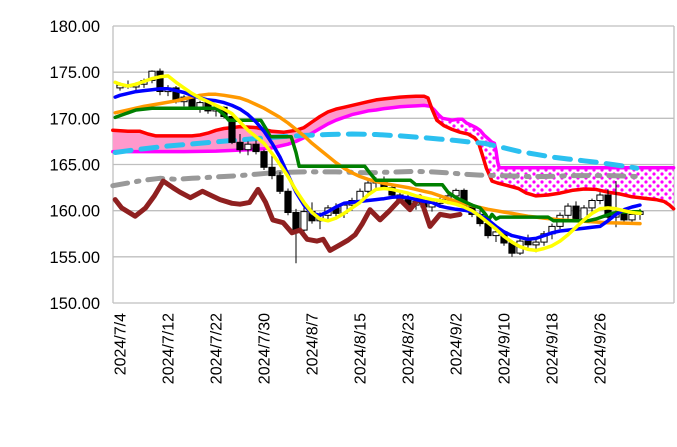  What do you see at coordinates (287, 215) in the screenshot?
I see `dark-red-lagging-line` at bounding box center [287, 215].